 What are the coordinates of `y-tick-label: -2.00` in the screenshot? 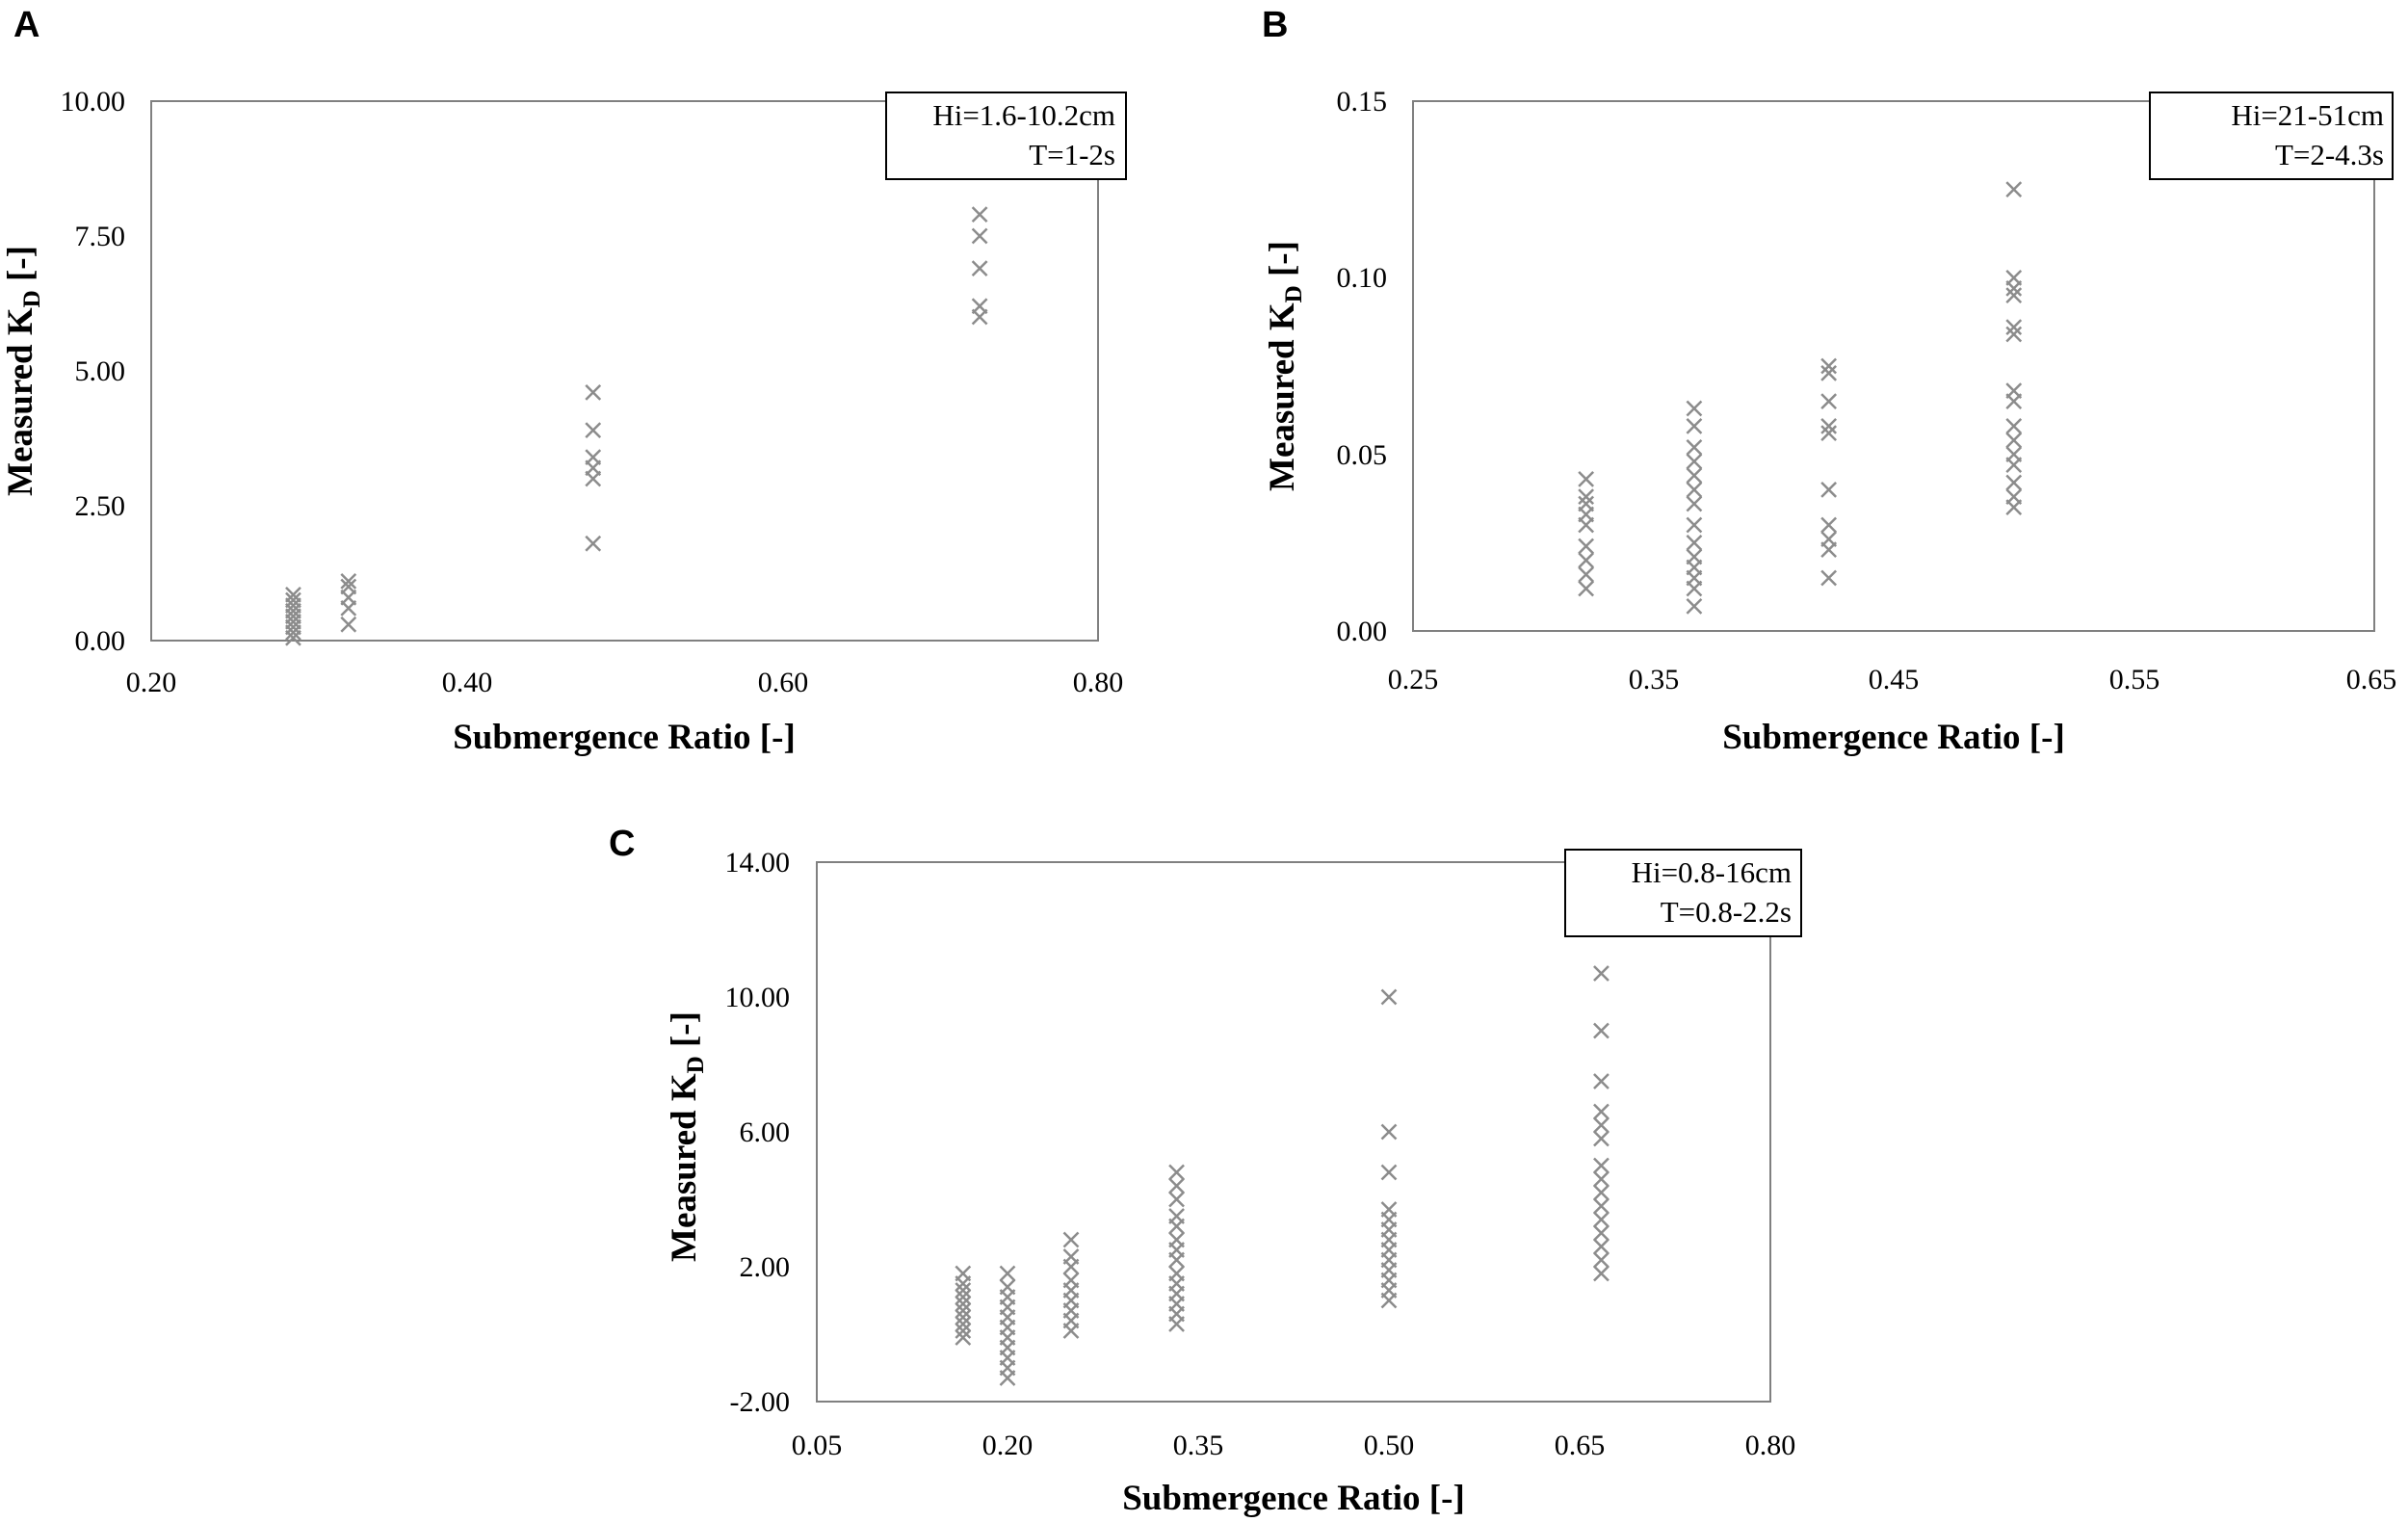 It's located at (760, 1402).